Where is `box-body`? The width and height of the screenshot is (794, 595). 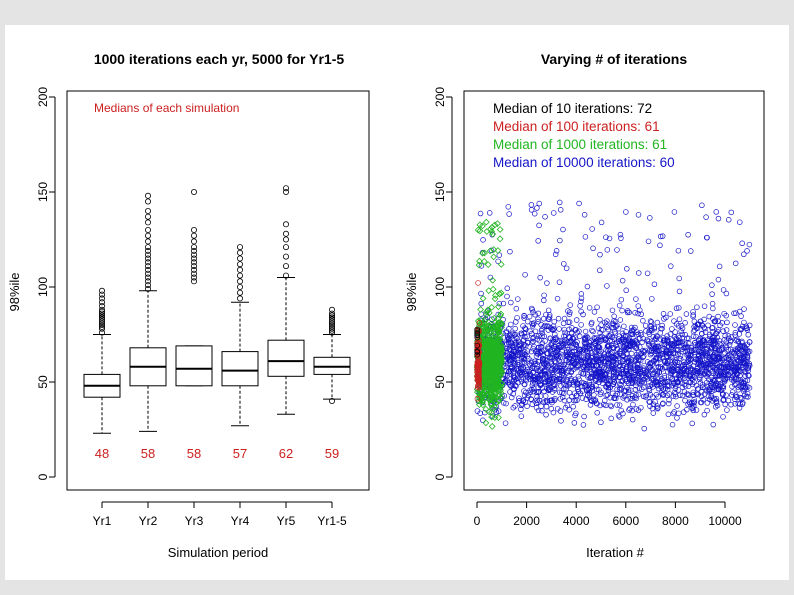
box-body is located at coordinates (240, 369).